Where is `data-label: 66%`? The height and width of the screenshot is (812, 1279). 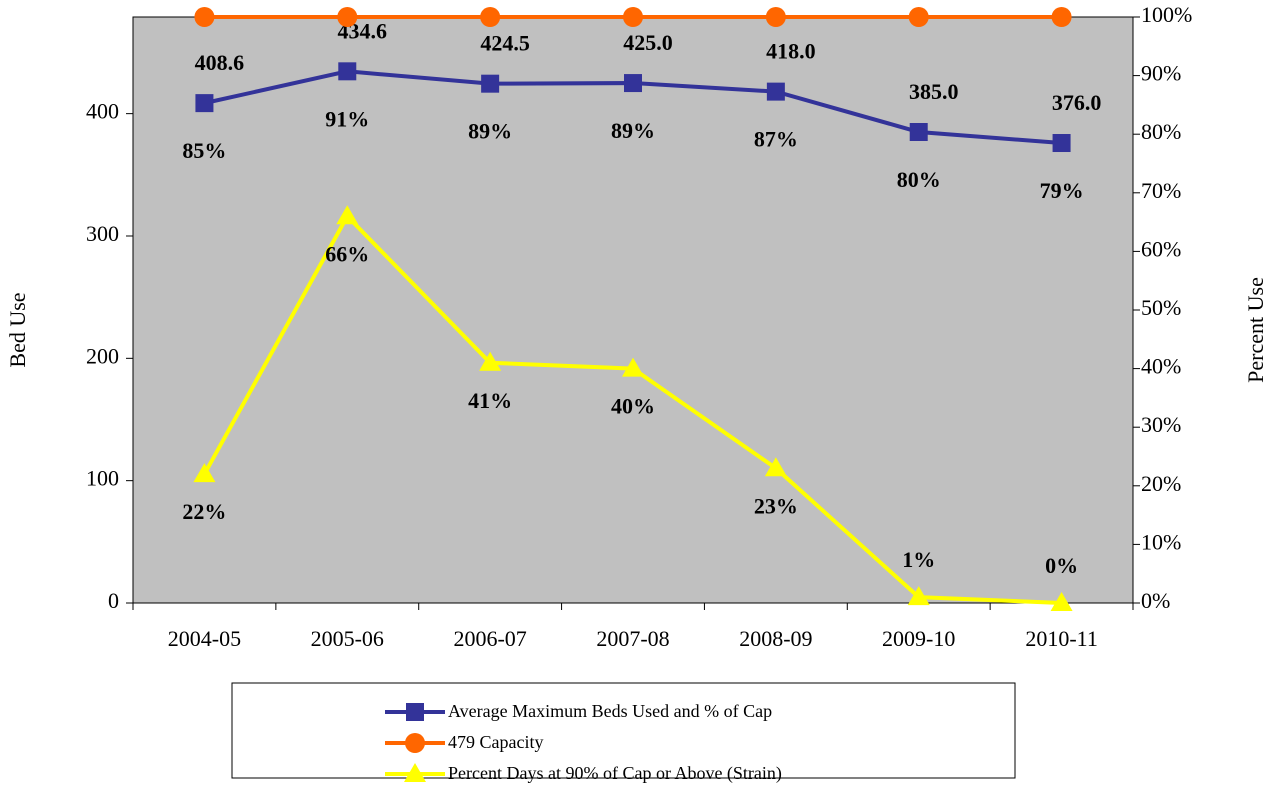
data-label: 66% is located at coordinates (347, 253).